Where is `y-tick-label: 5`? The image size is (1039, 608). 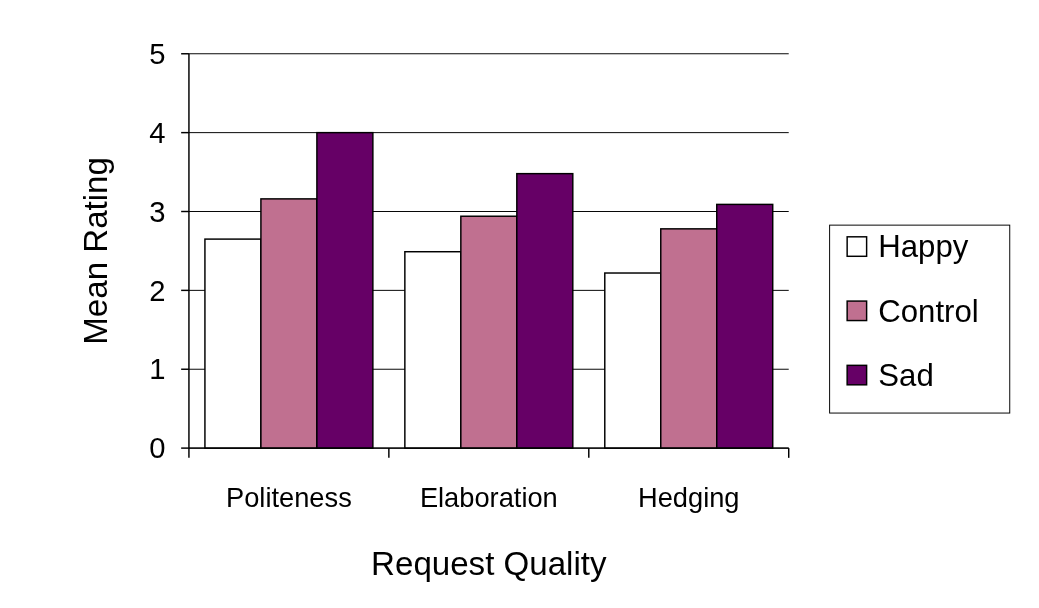 y-tick-label: 5 is located at coordinates (157, 53).